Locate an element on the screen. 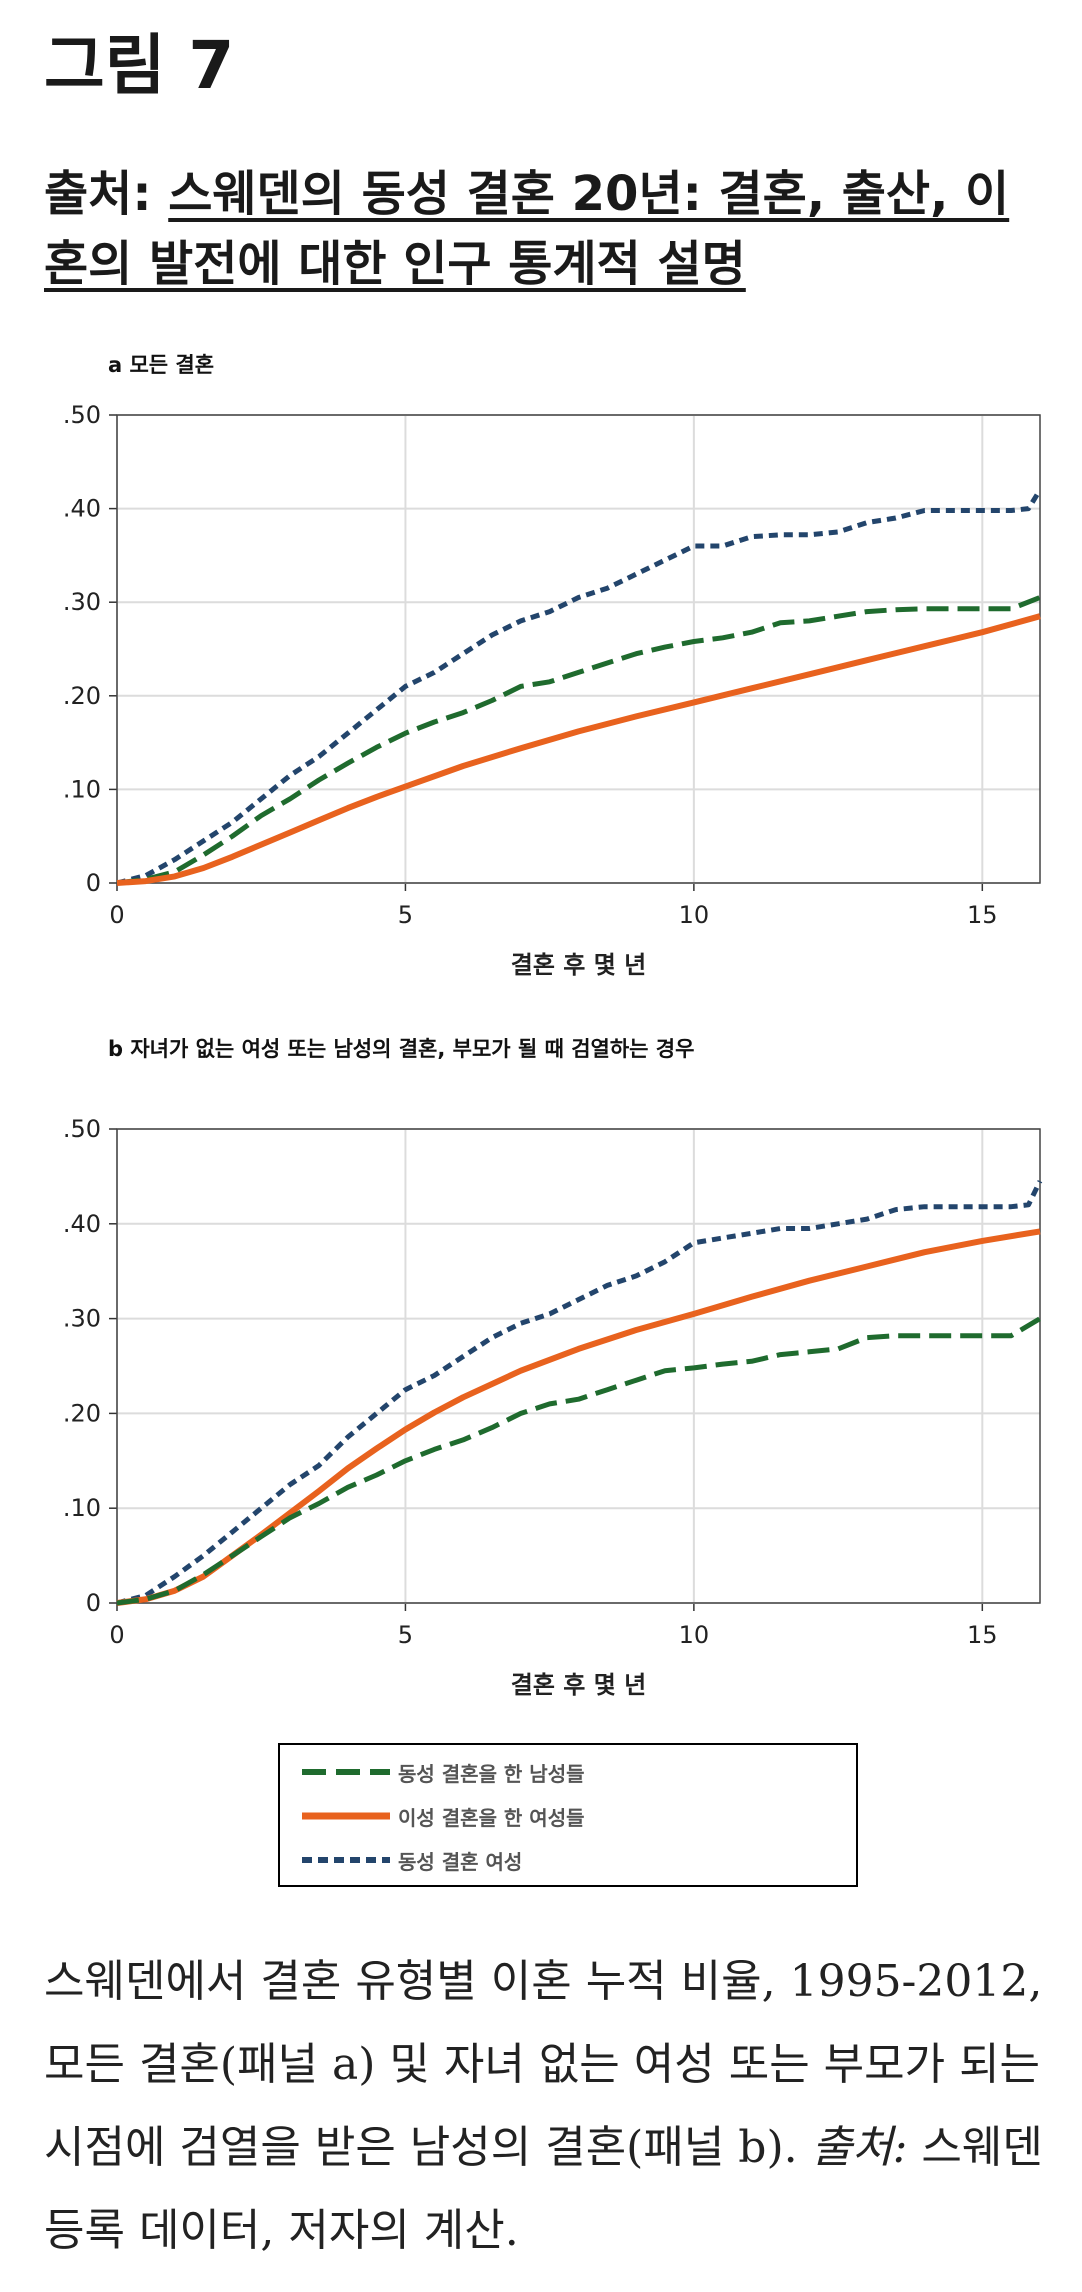 This screenshot has width=1082, height=2292. caption-source-text: 스웨덴 등록 데이터, 저자의 계산. is located at coordinates (543, 2189).